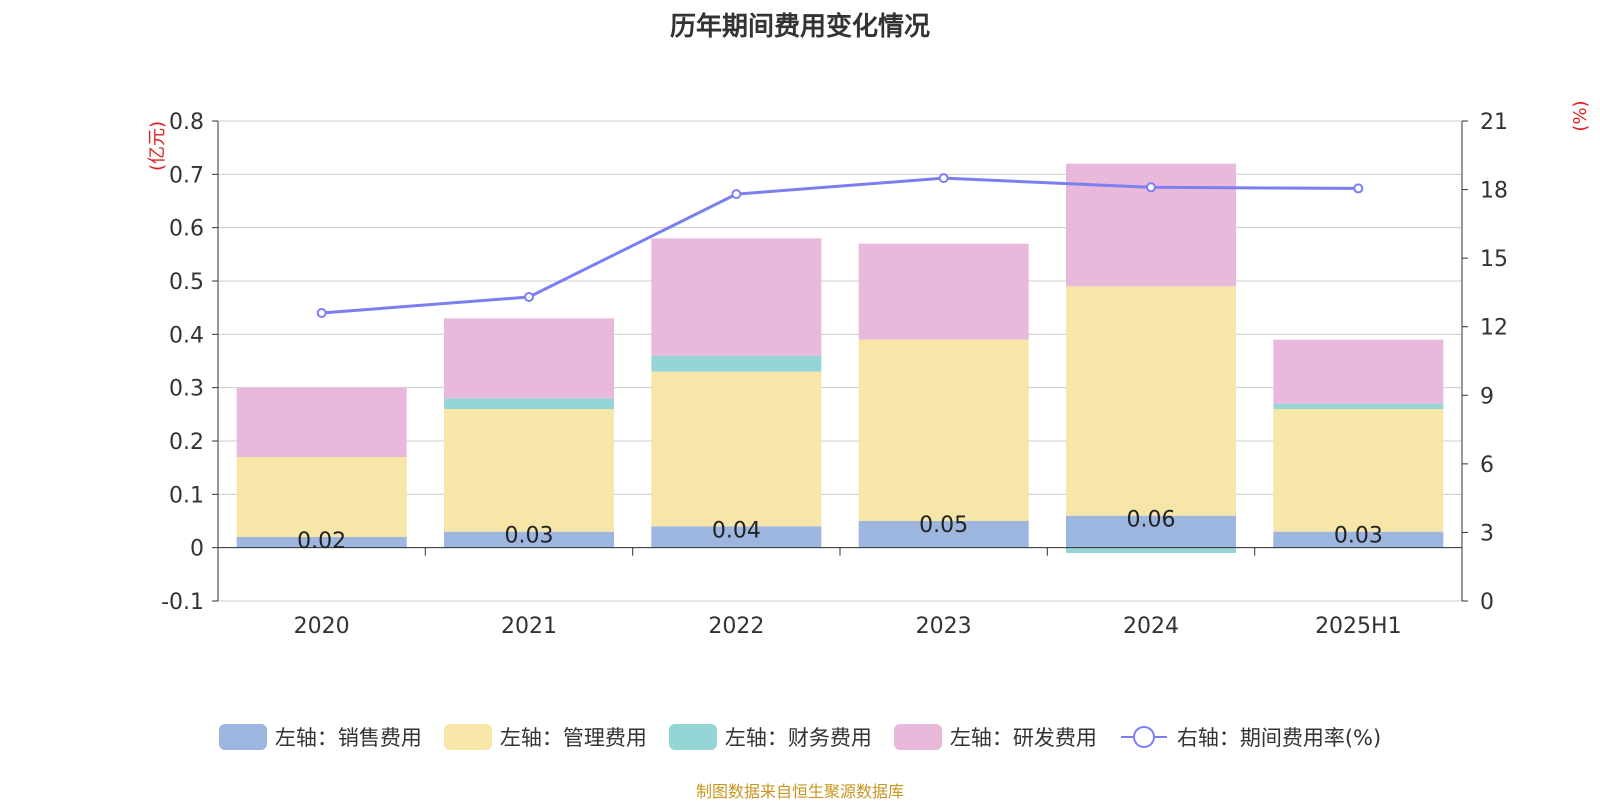 The width and height of the screenshot is (1600, 802). I want to click on bar-1-2020, so click(321, 497).